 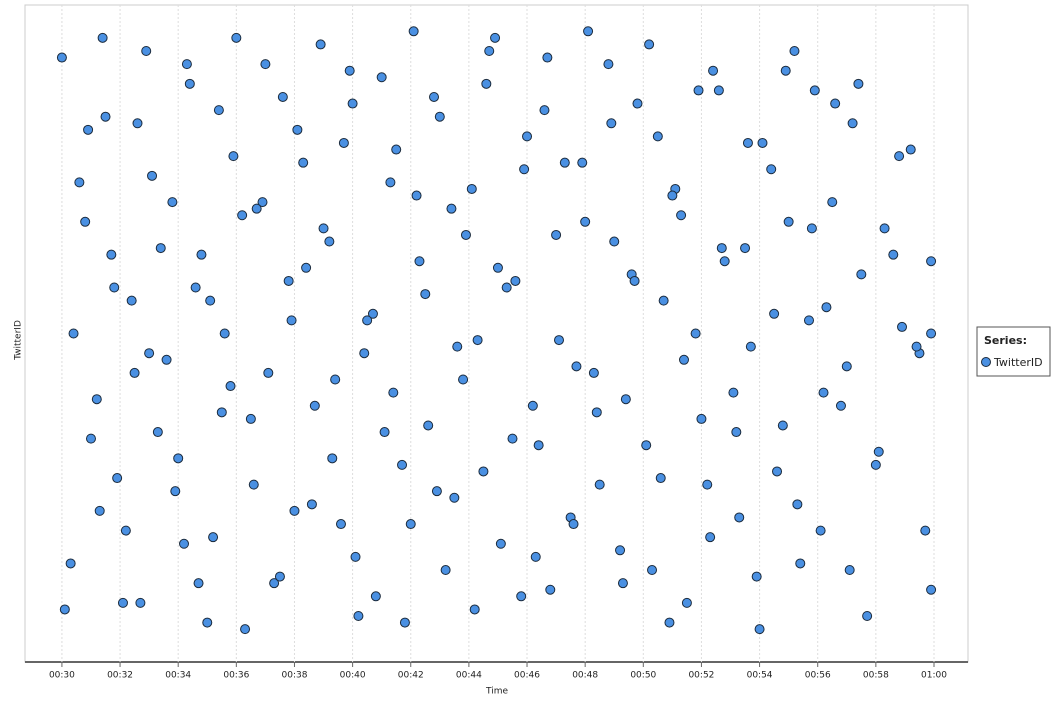 What do you see at coordinates (876, 676) in the screenshot?
I see `x-tick-label: 00:58` at bounding box center [876, 676].